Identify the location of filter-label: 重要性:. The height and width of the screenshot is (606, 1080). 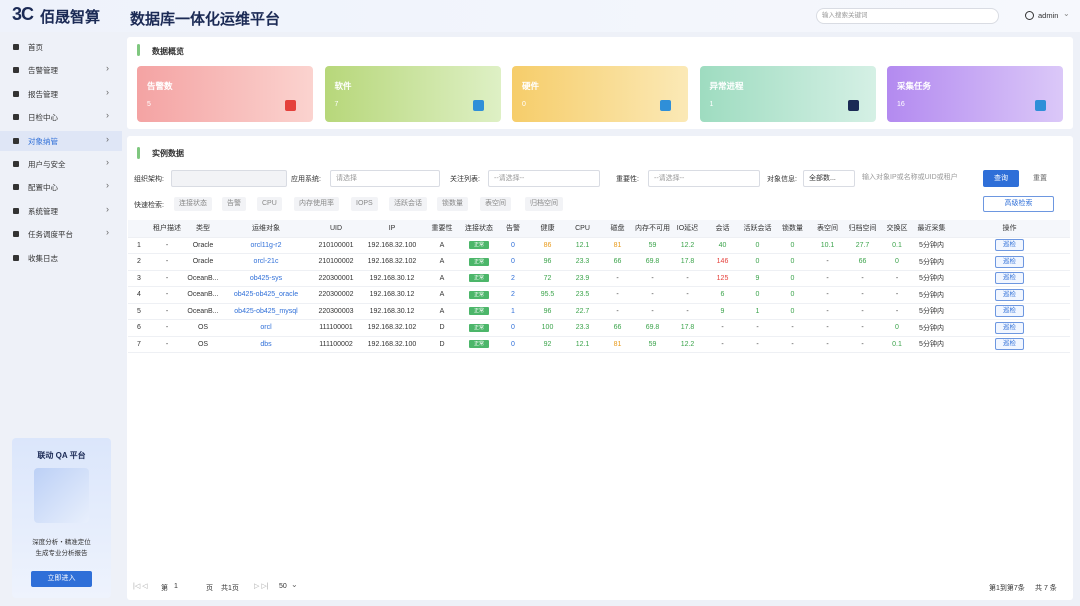
(627, 179).